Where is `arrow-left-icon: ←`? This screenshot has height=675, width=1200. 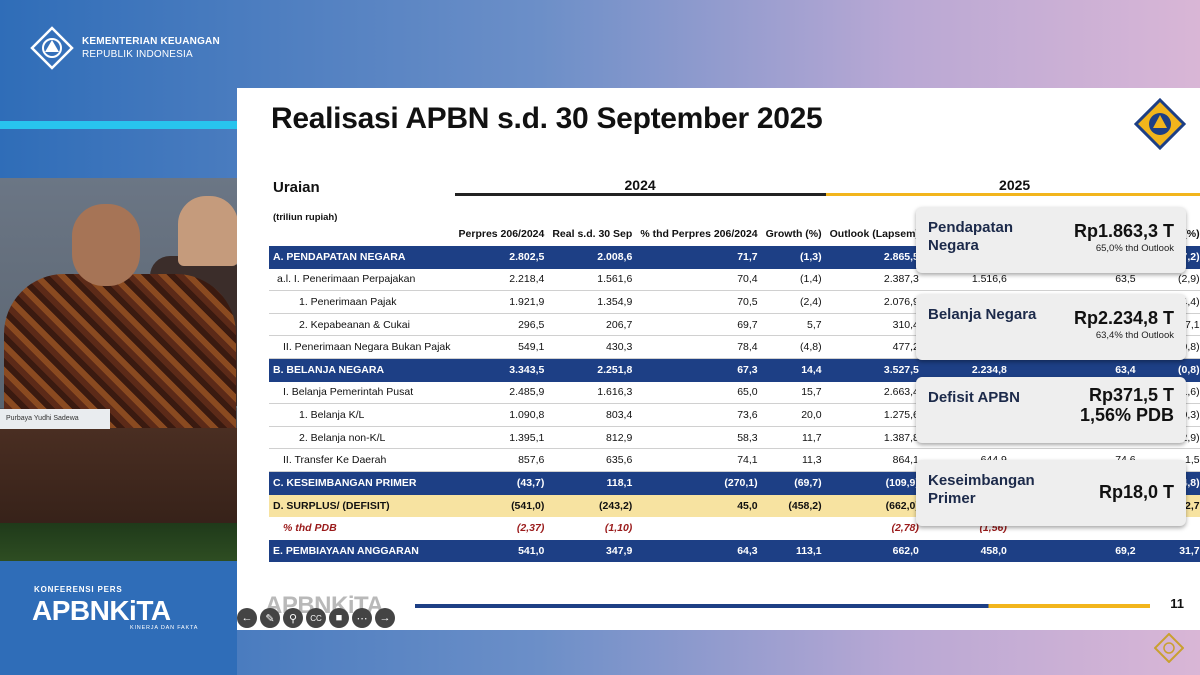
arrow-left-icon: ← is located at coordinates (247, 618).